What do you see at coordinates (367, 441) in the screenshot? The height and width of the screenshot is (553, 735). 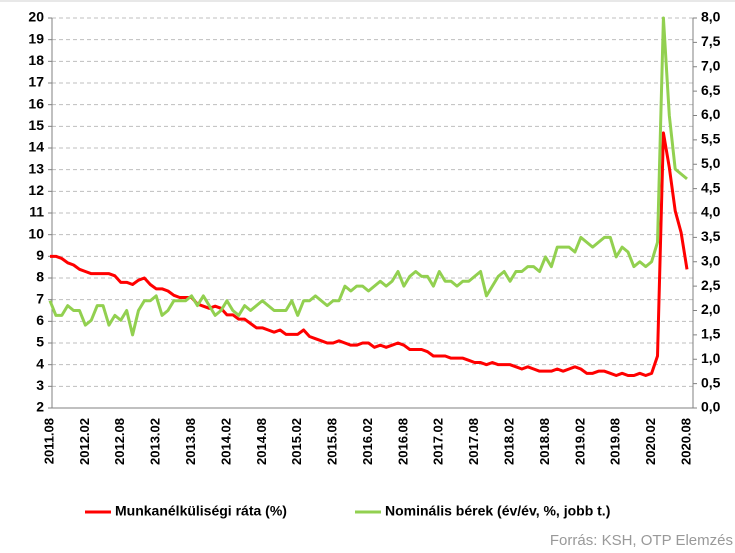 I see `x-tick-label: 2016.02` at bounding box center [367, 441].